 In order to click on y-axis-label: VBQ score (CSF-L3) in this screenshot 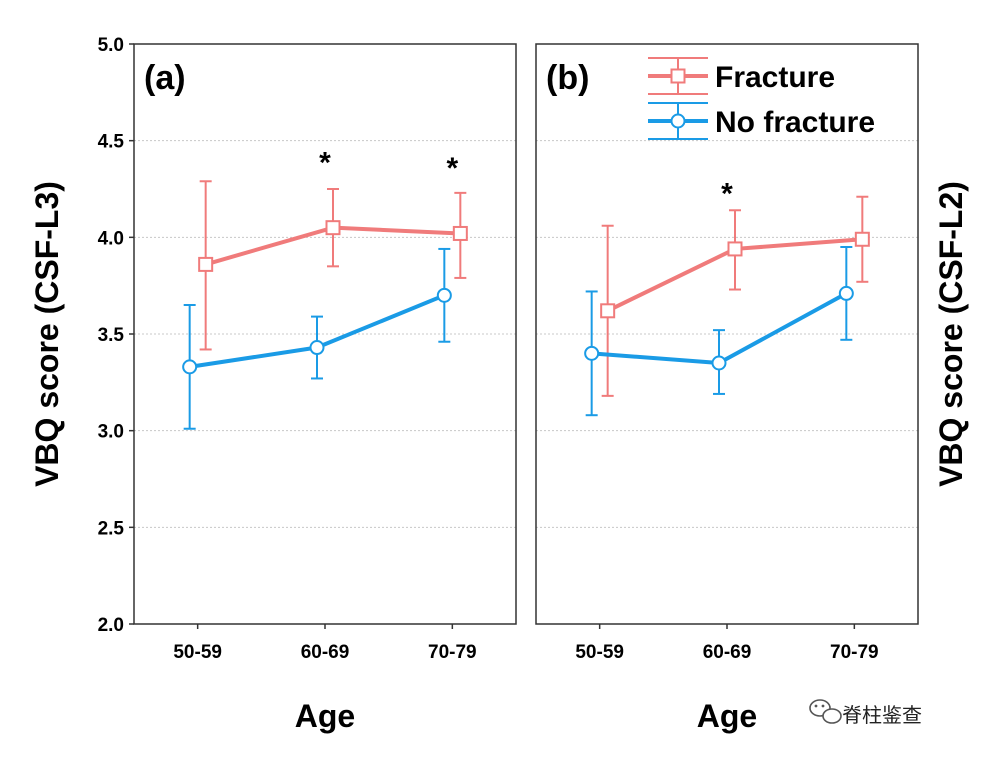, I will do `click(47, 334)`.